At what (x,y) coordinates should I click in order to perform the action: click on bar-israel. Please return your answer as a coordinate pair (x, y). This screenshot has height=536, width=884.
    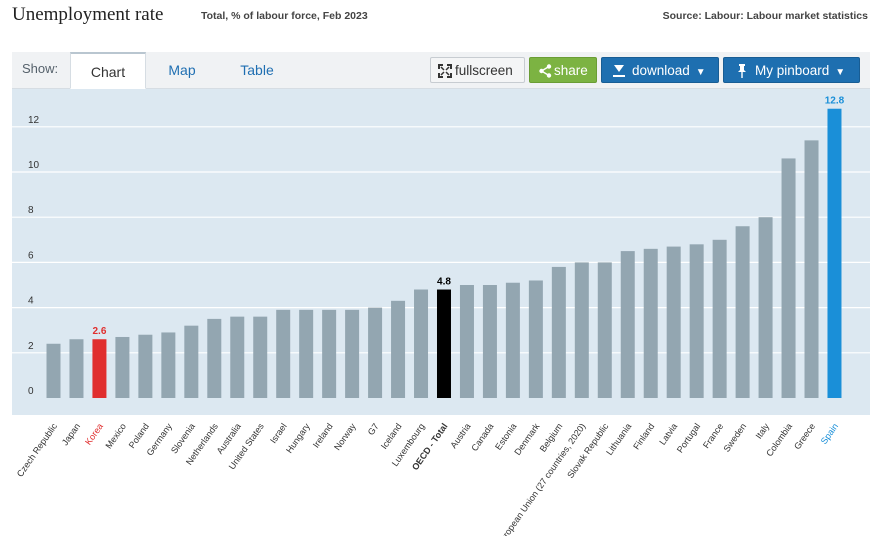
    Looking at the image, I should click on (283, 353).